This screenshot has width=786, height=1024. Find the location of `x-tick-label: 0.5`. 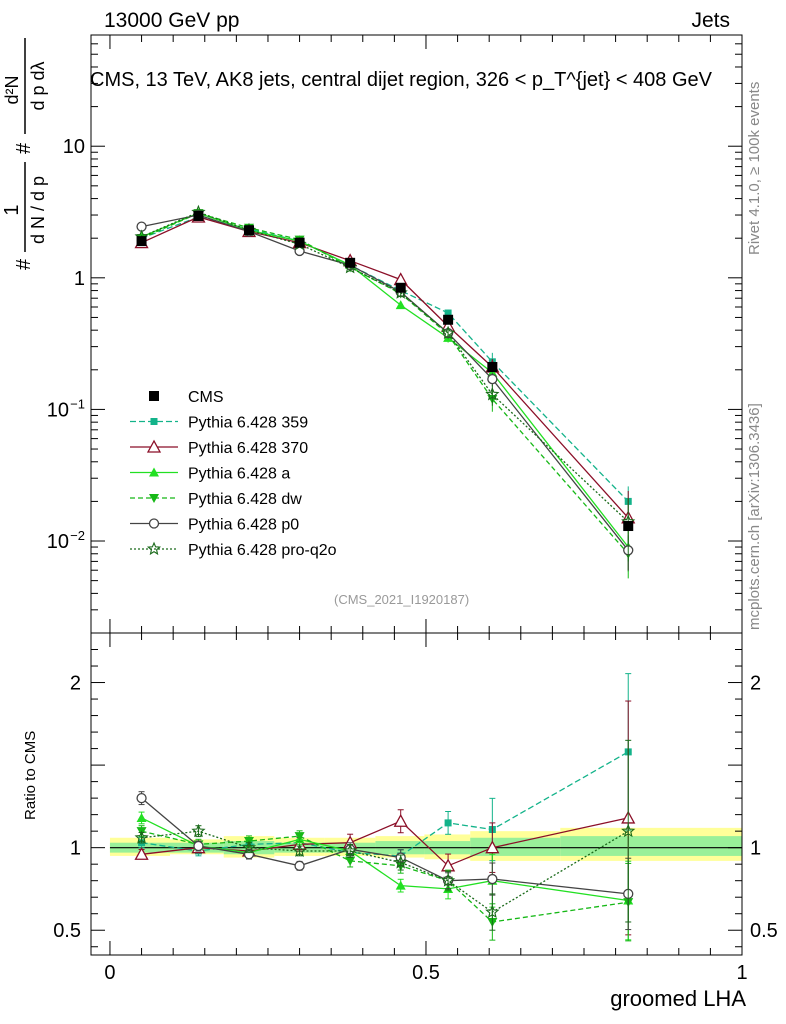

x-tick-label: 0.5 is located at coordinates (426, 973).